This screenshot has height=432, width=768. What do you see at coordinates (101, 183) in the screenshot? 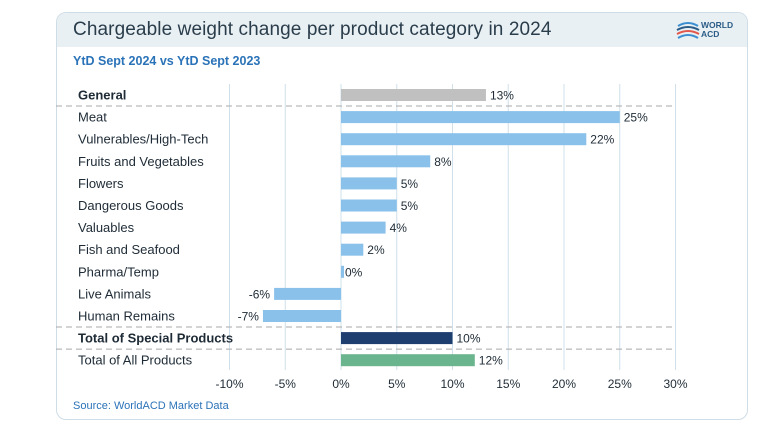
I see `category-label-4: Flowers` at bounding box center [101, 183].